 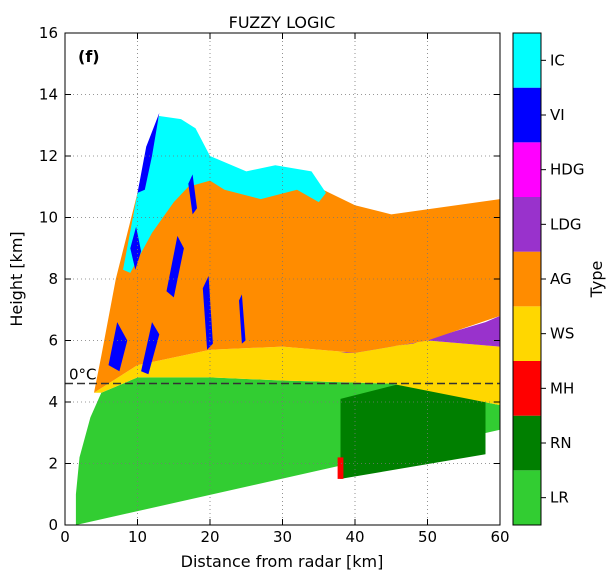 I want to click on colorbar: LR RN MH WS AG LDG HDG VI IC, so click(x=548, y=279).